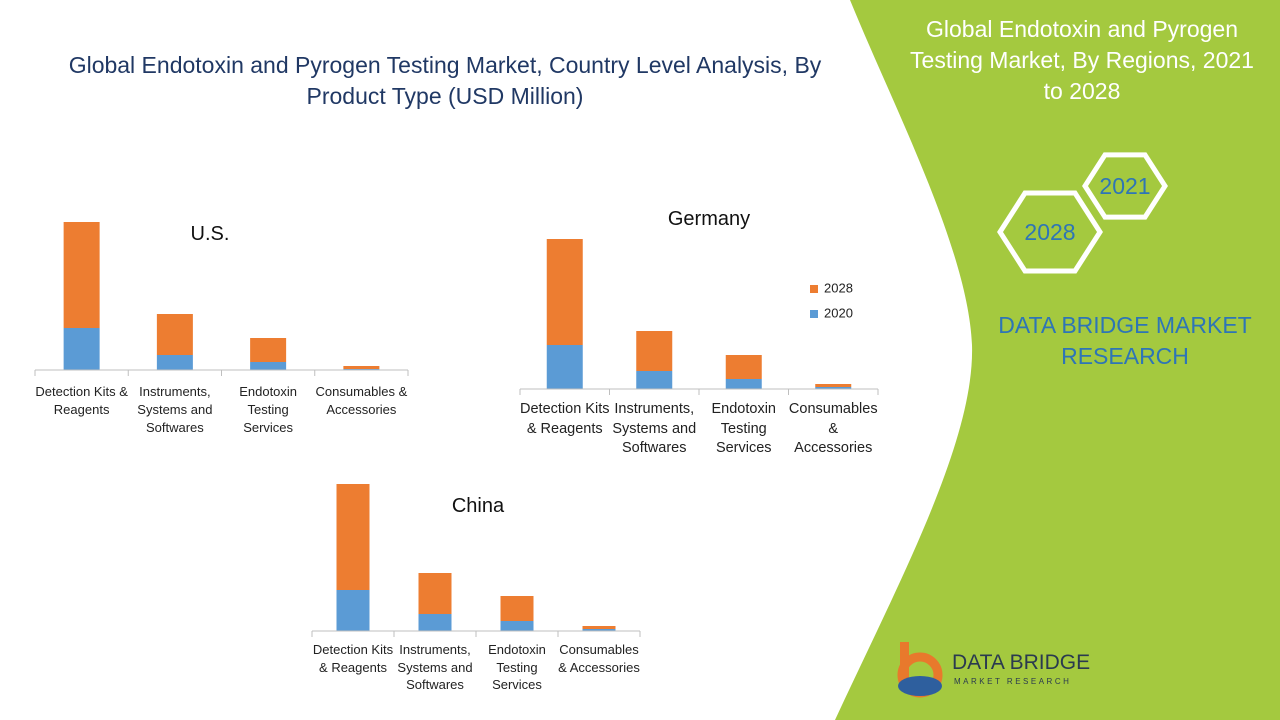 Image resolution: width=1280 pixels, height=720 pixels. I want to click on legend-label: 2028, so click(838, 287).